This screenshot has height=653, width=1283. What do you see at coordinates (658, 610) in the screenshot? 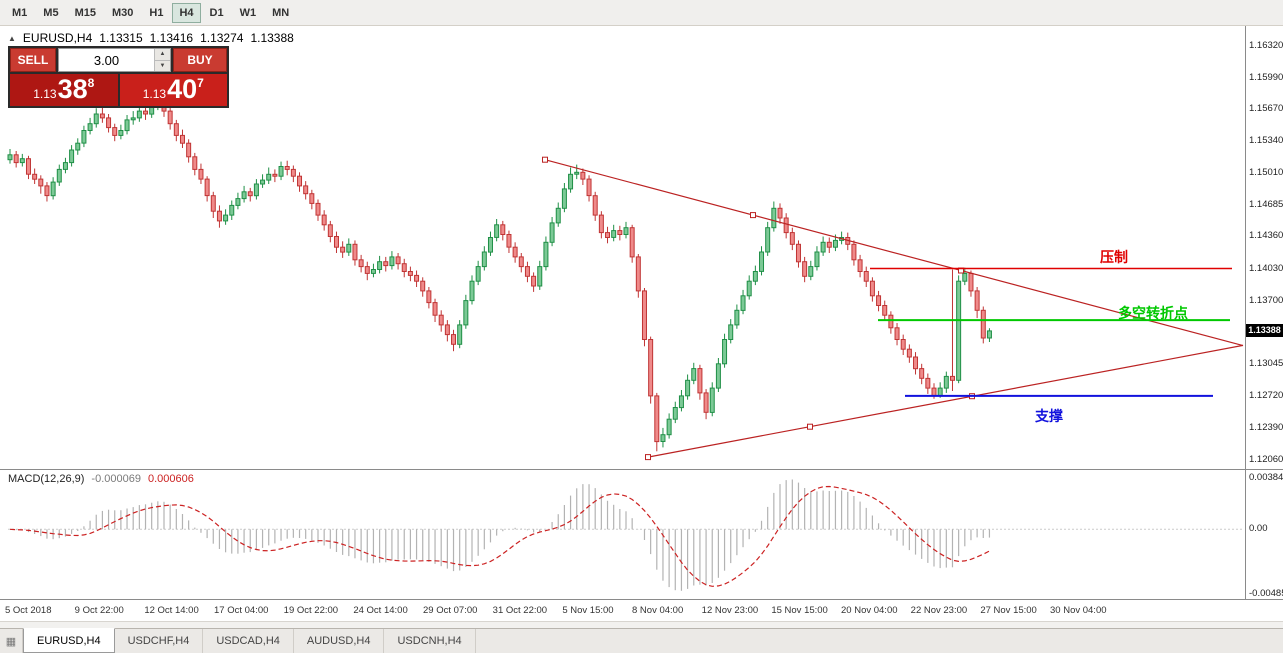
I see `time-axis-label: 8 Nov 04:00` at bounding box center [658, 610].